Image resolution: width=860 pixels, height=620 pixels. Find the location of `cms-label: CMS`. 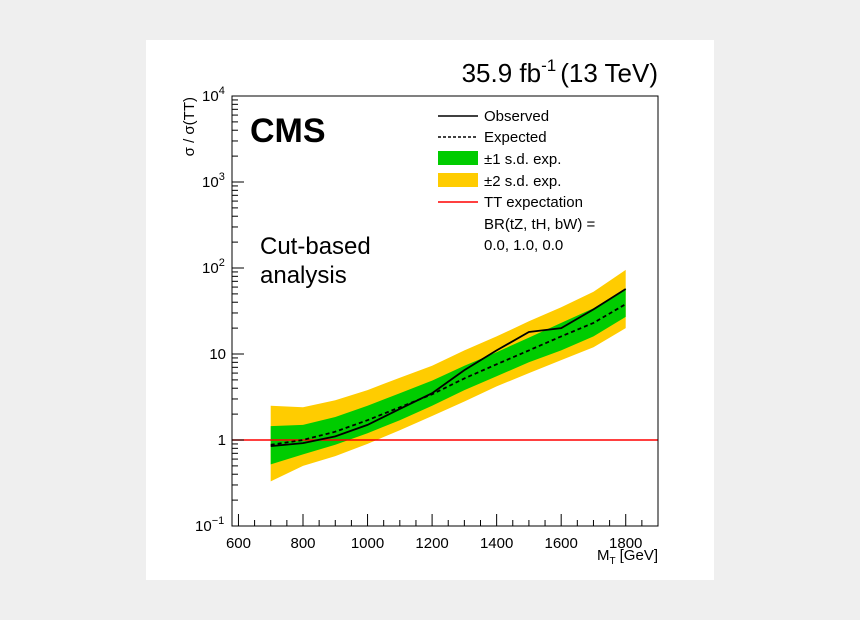

cms-label: CMS is located at coordinates (288, 131).